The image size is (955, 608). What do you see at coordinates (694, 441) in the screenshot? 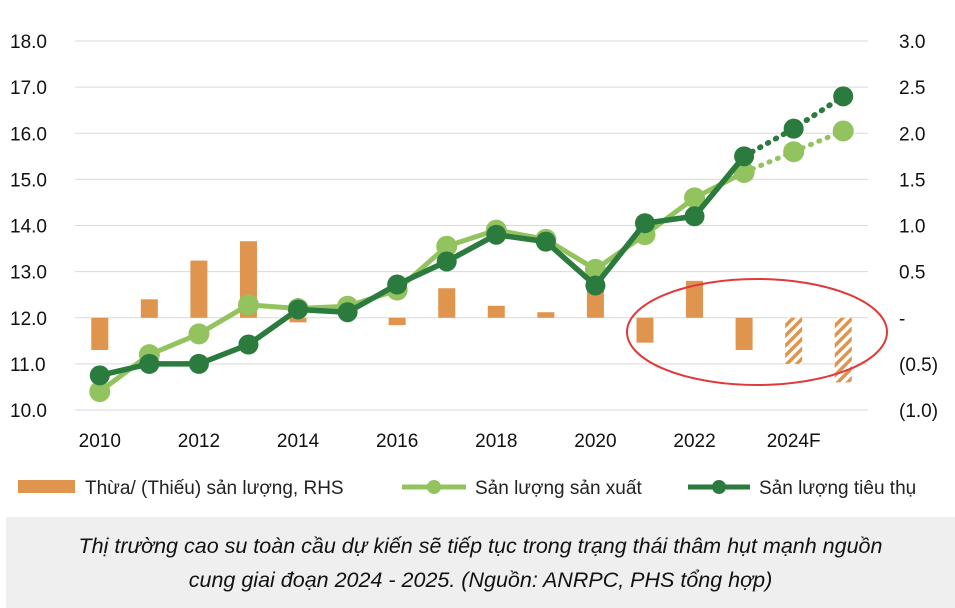
I see `x-tick-label: 2022` at bounding box center [694, 441].